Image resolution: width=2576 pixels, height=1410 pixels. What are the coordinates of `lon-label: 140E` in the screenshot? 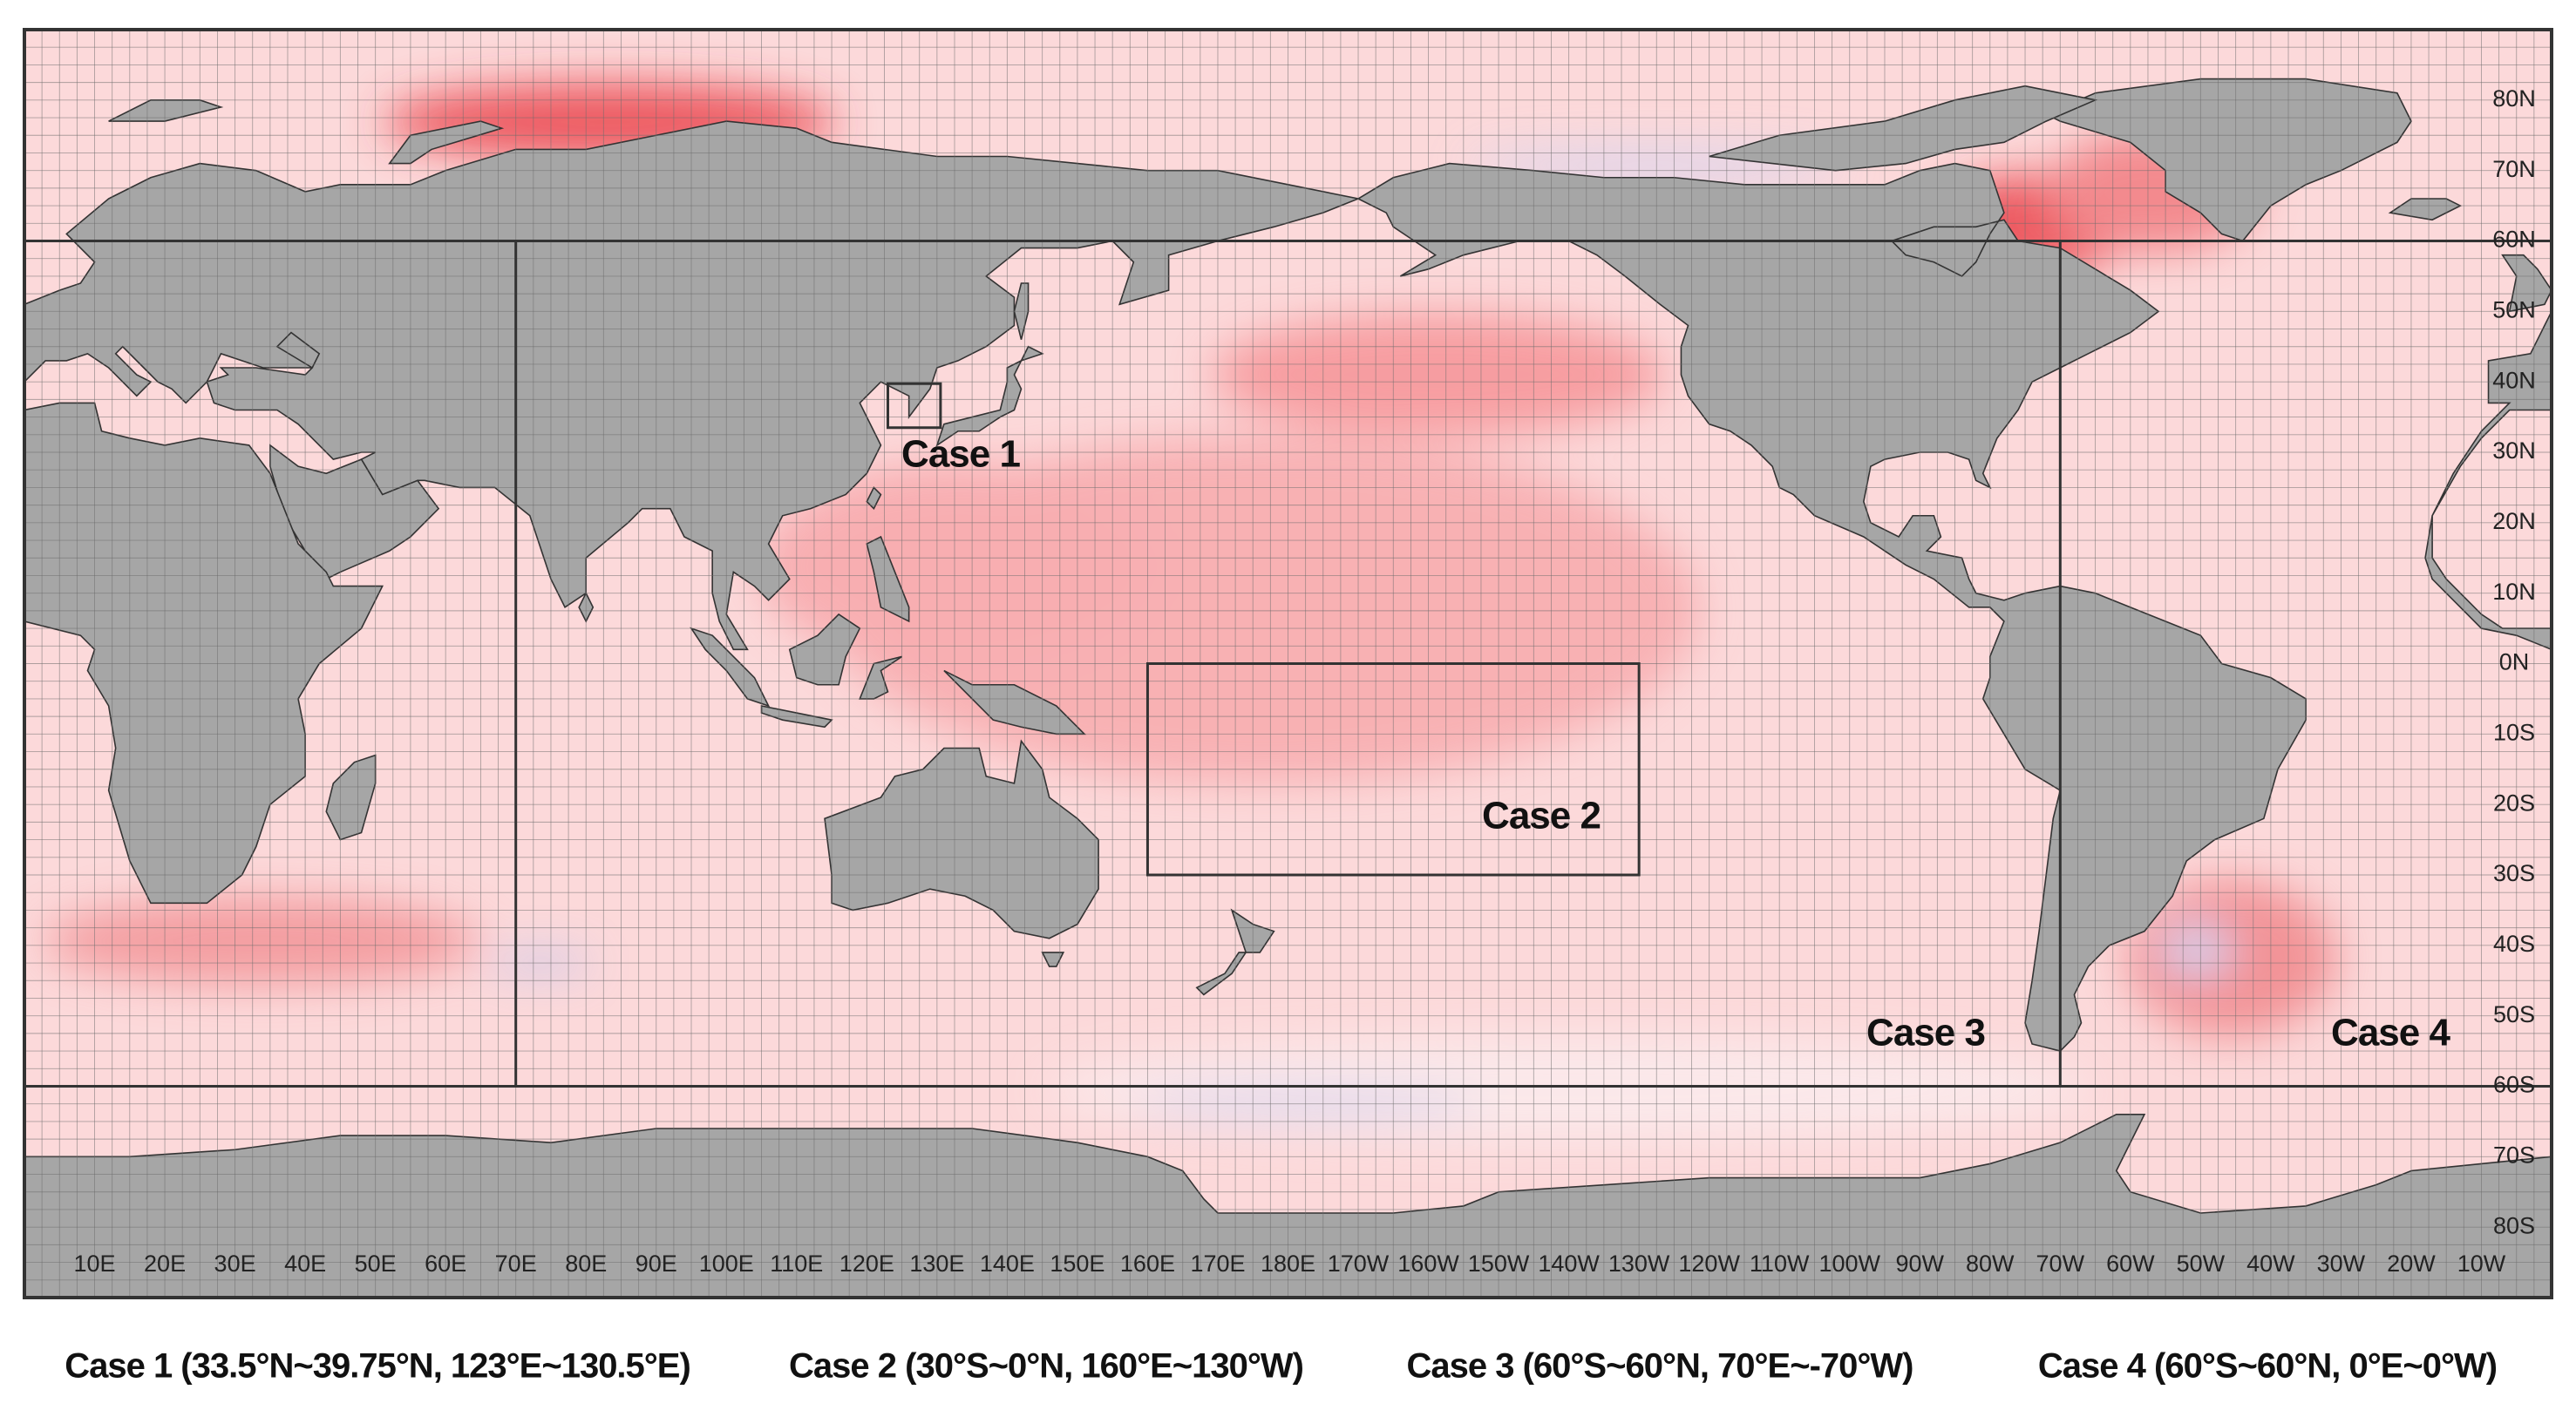 It's located at (1007, 1264).